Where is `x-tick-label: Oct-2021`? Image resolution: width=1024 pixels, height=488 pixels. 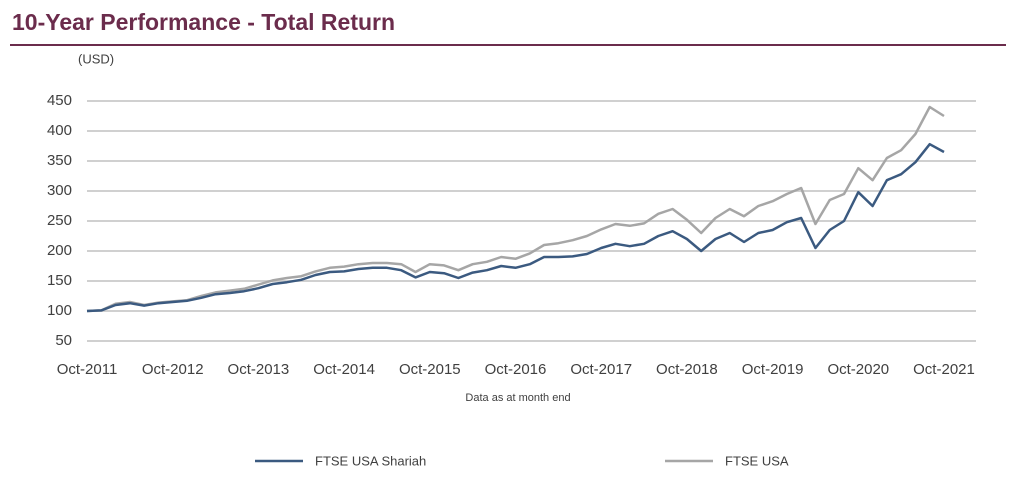
x-tick-label: Oct-2021 is located at coordinates (944, 369).